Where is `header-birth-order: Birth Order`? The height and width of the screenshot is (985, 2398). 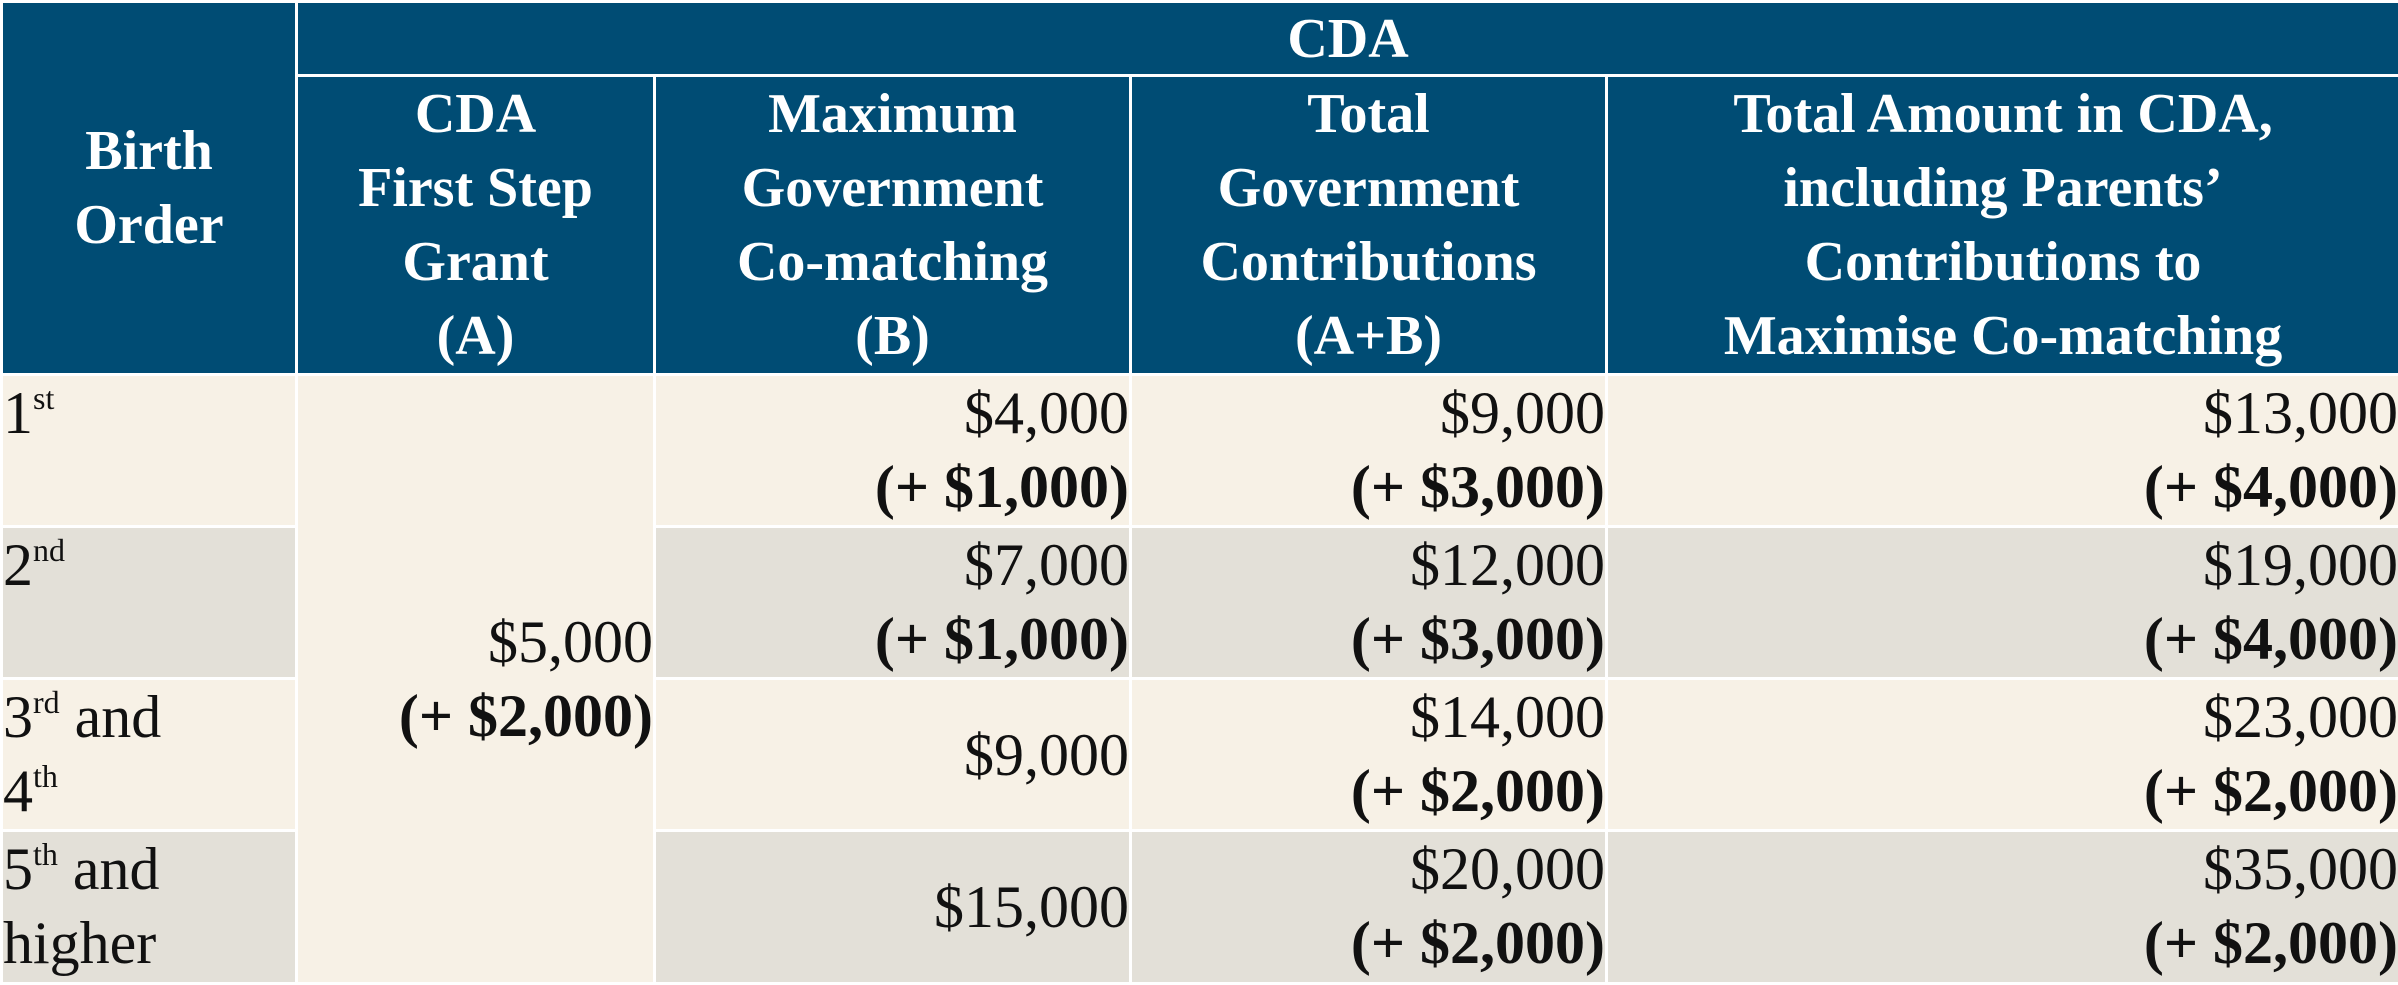 header-birth-order: Birth Order is located at coordinates (149, 188).